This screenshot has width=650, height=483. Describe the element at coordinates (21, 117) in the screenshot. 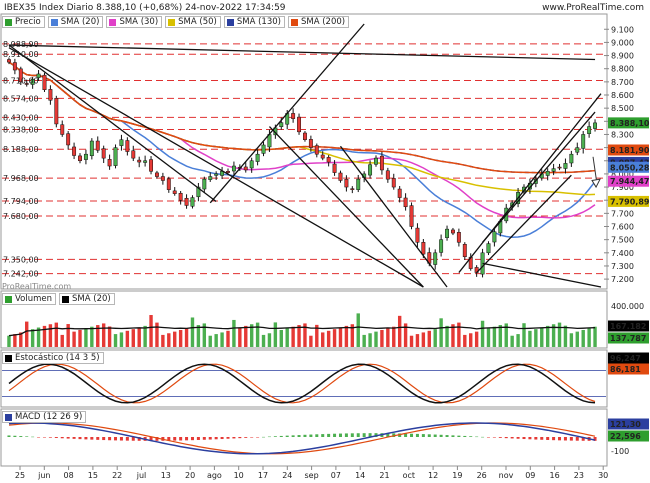

I see `level-label: 8.430,00` at that location.